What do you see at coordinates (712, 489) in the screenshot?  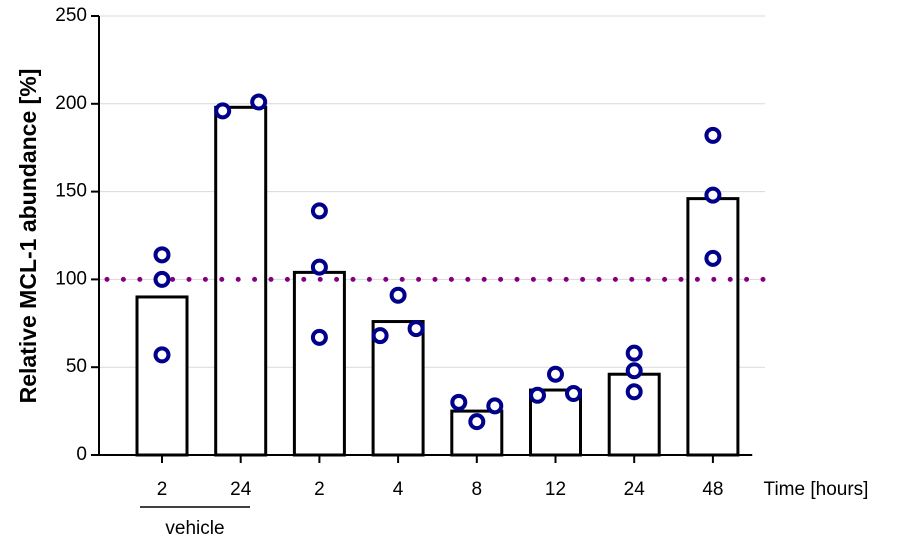 I see `x-tick-label: 48` at bounding box center [712, 489].